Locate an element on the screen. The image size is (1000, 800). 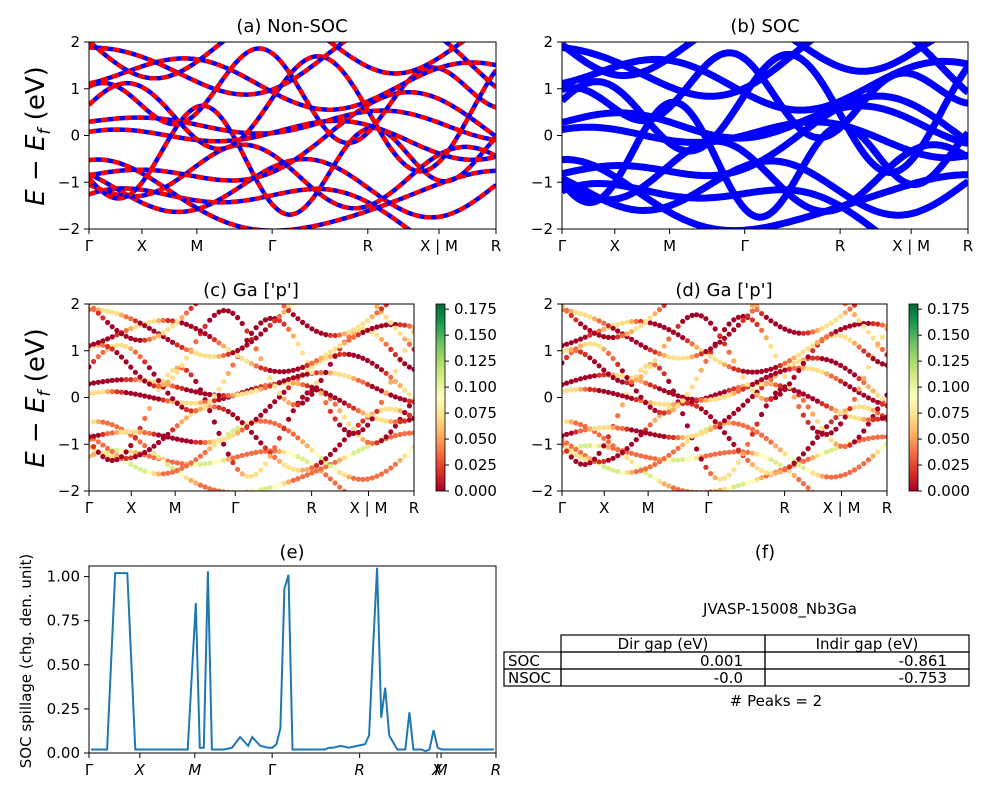
y-tick-label: 0.75 is located at coordinates (63, 621).